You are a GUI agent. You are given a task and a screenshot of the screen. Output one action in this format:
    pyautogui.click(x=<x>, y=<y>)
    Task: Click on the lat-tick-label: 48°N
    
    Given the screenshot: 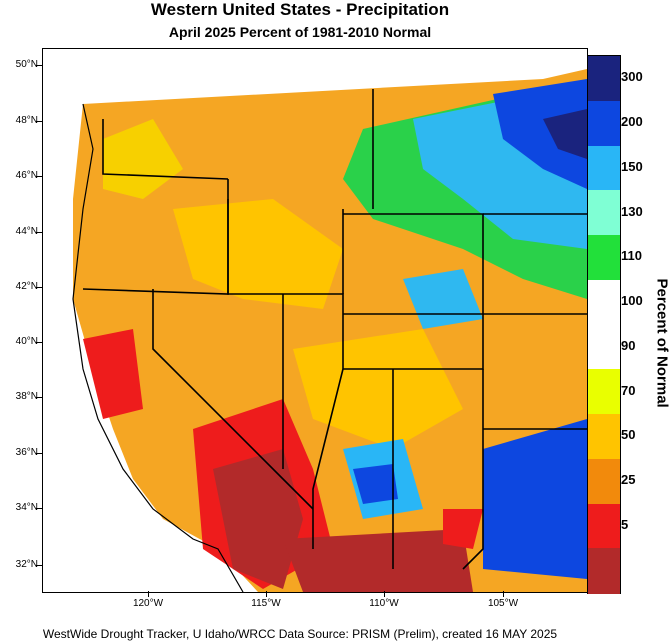 What is the action you would take?
    pyautogui.click(x=26, y=120)
    